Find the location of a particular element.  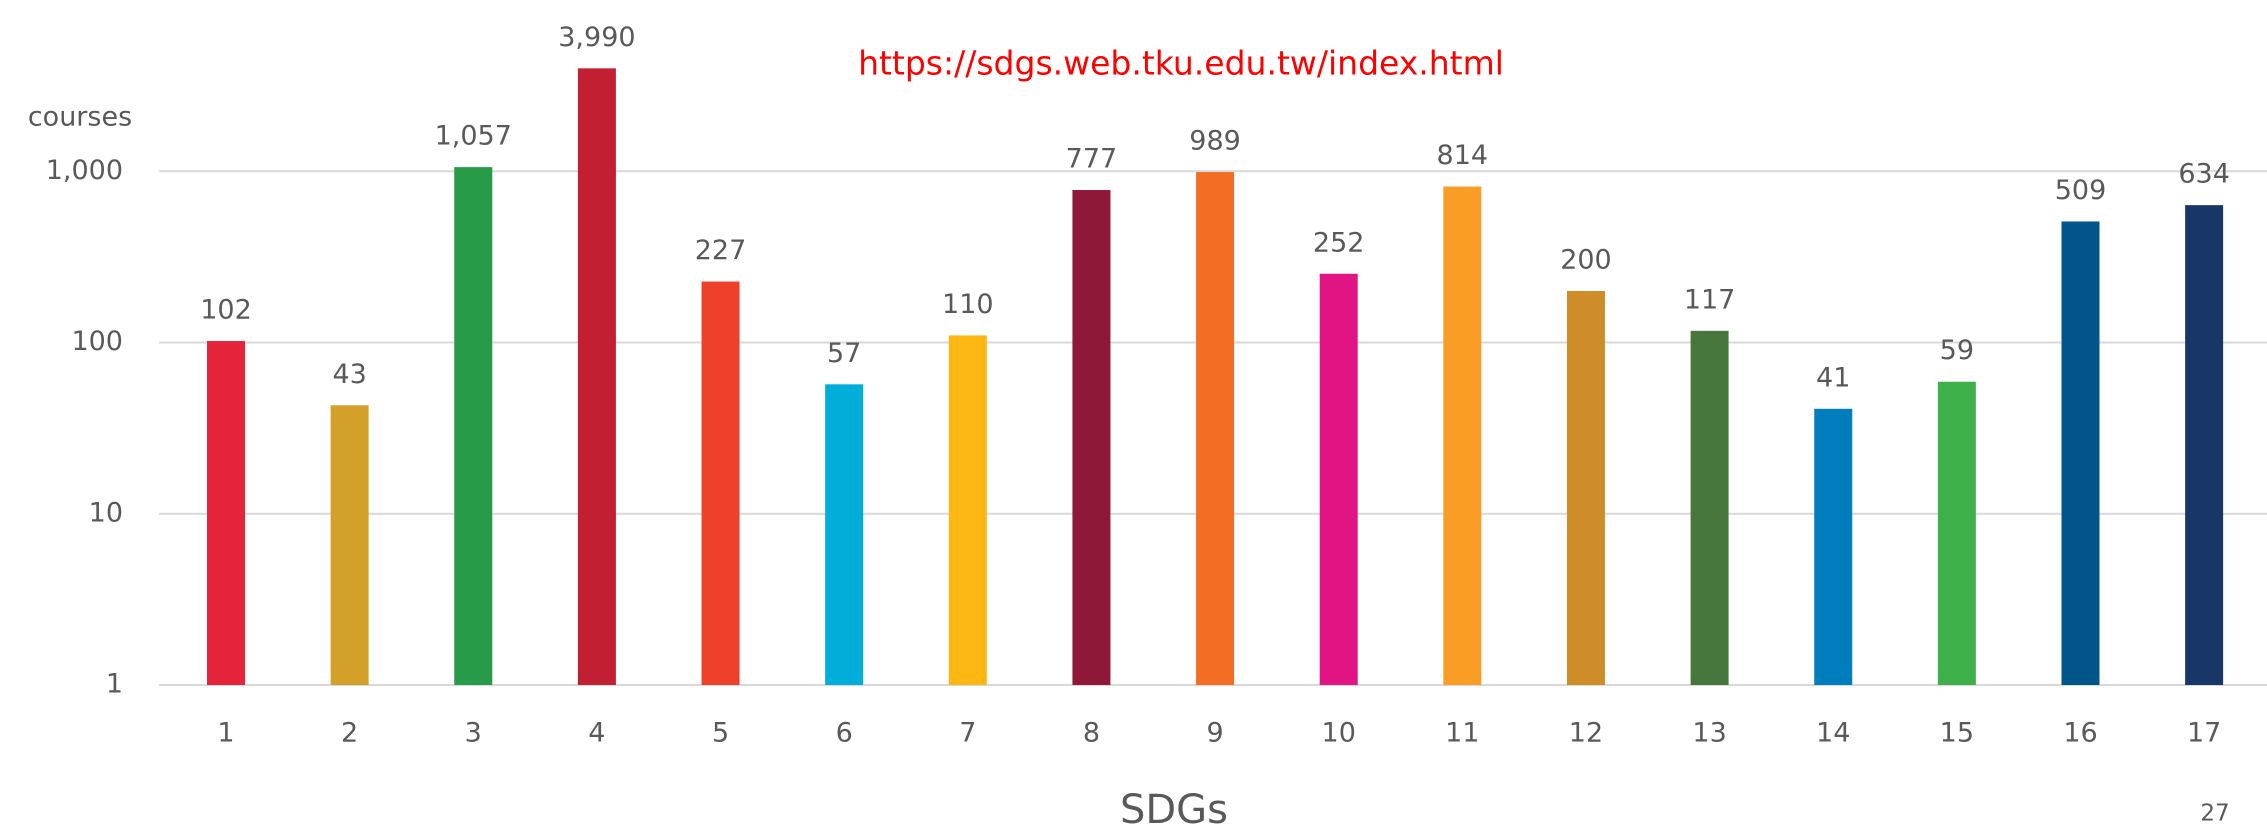

value-label: 59 is located at coordinates (1957, 350).